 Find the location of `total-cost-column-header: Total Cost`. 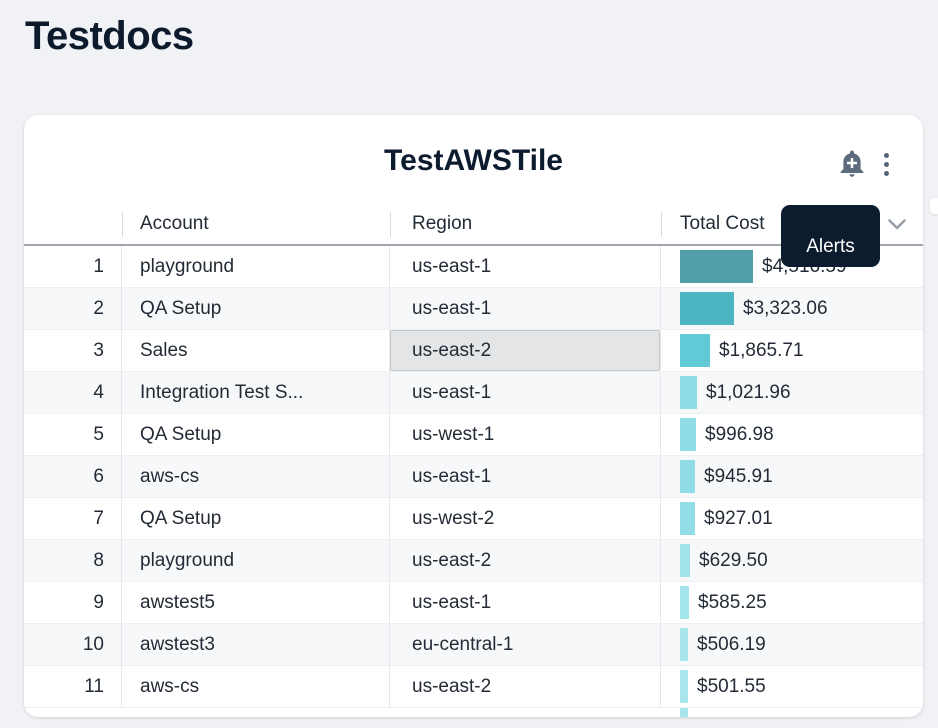

total-cost-column-header: Total Cost is located at coordinates (792, 224).